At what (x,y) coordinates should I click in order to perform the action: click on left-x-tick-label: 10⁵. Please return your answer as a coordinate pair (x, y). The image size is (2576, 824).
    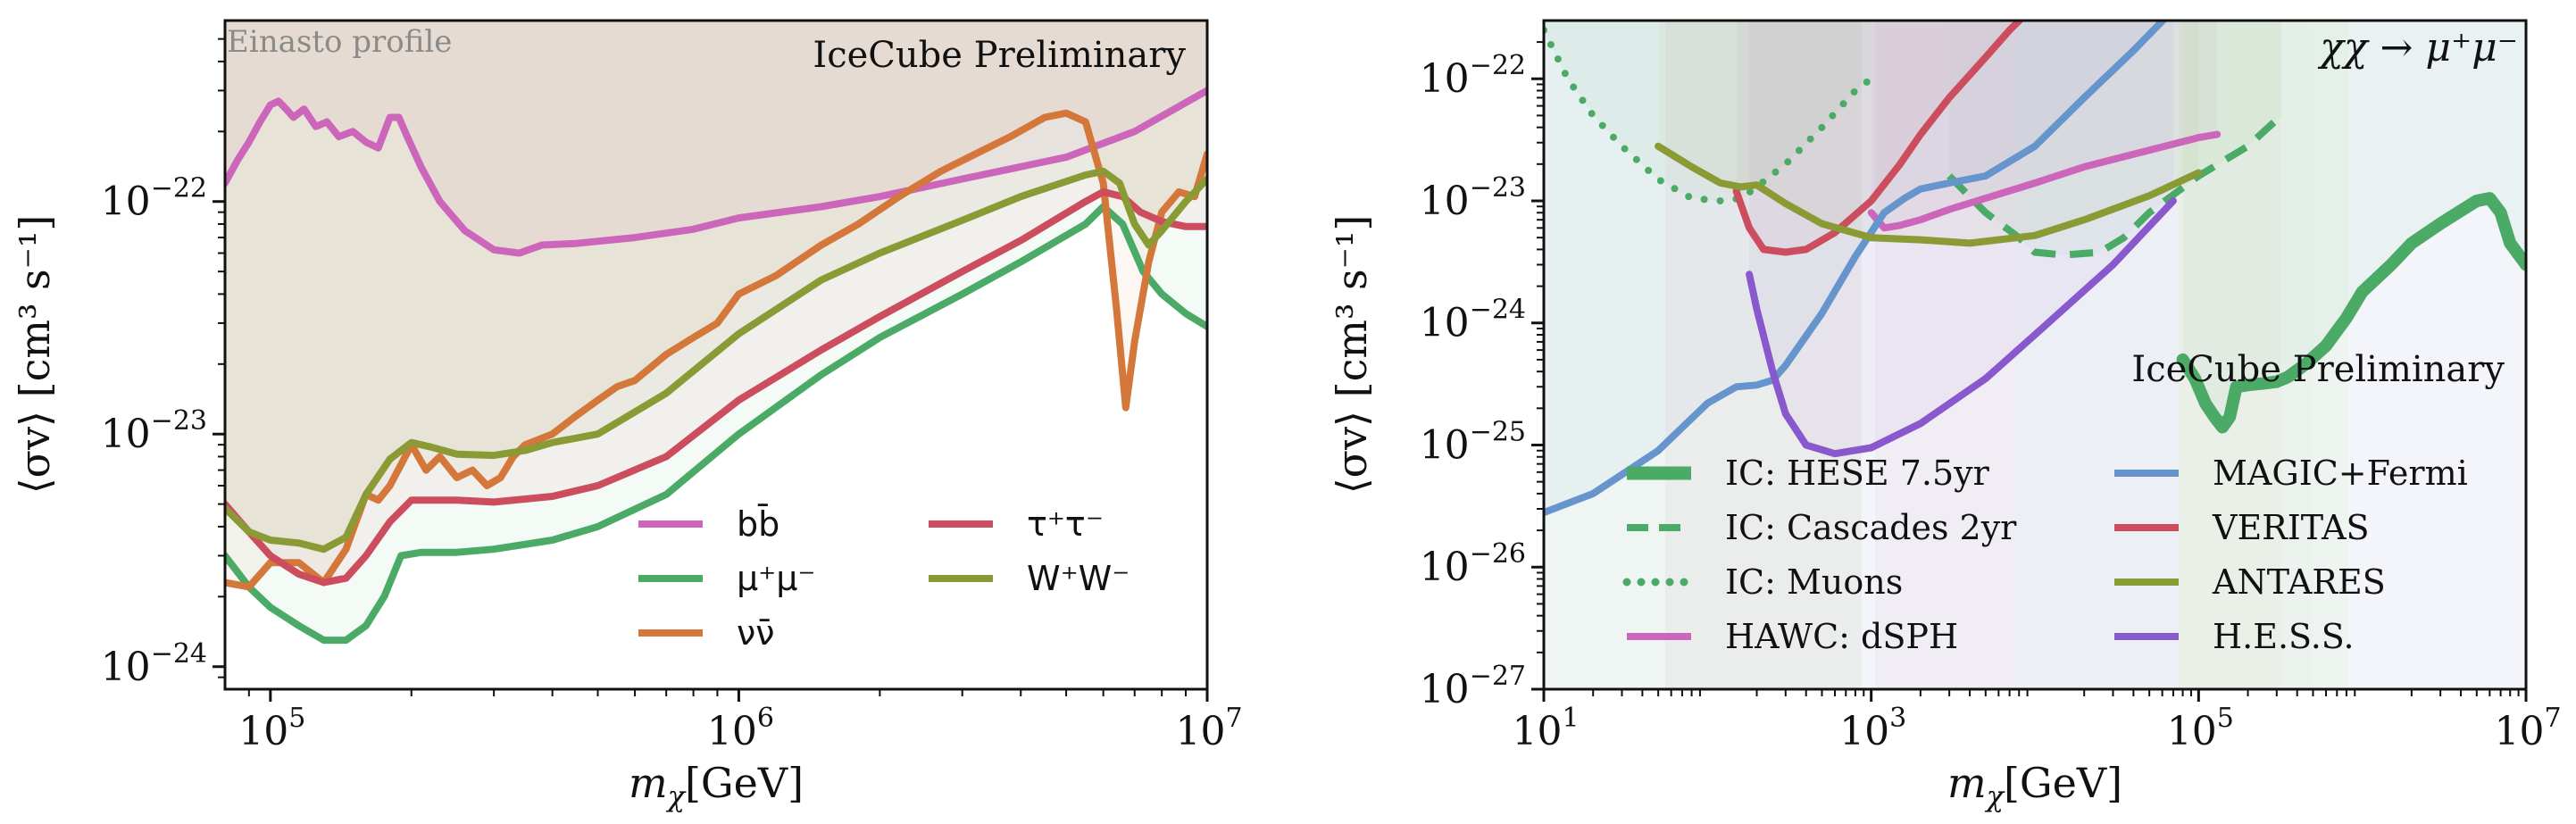
    Looking at the image, I should click on (271, 728).